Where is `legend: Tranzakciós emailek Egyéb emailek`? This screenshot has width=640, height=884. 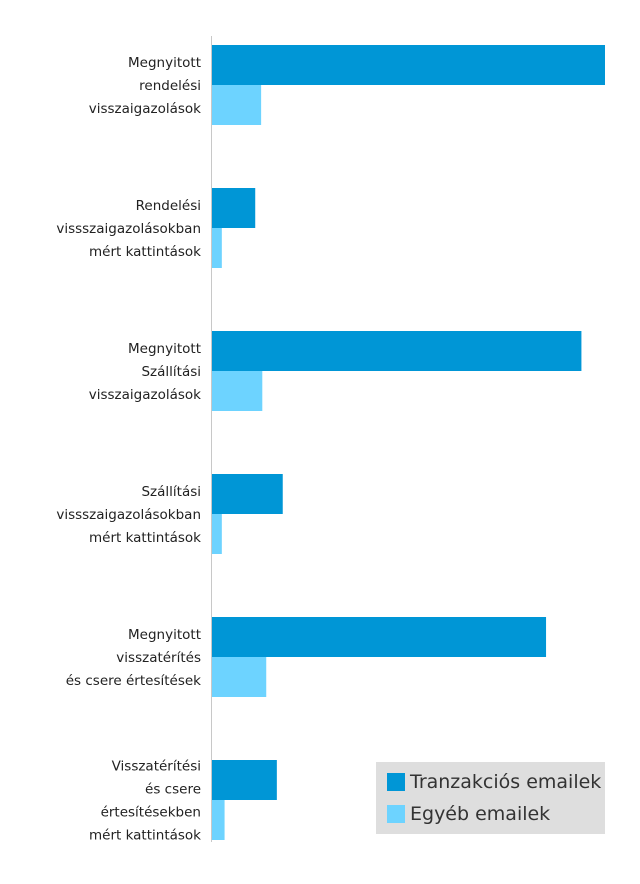
legend: Tranzakciós emailek Egyéb emailek is located at coordinates (490, 798).